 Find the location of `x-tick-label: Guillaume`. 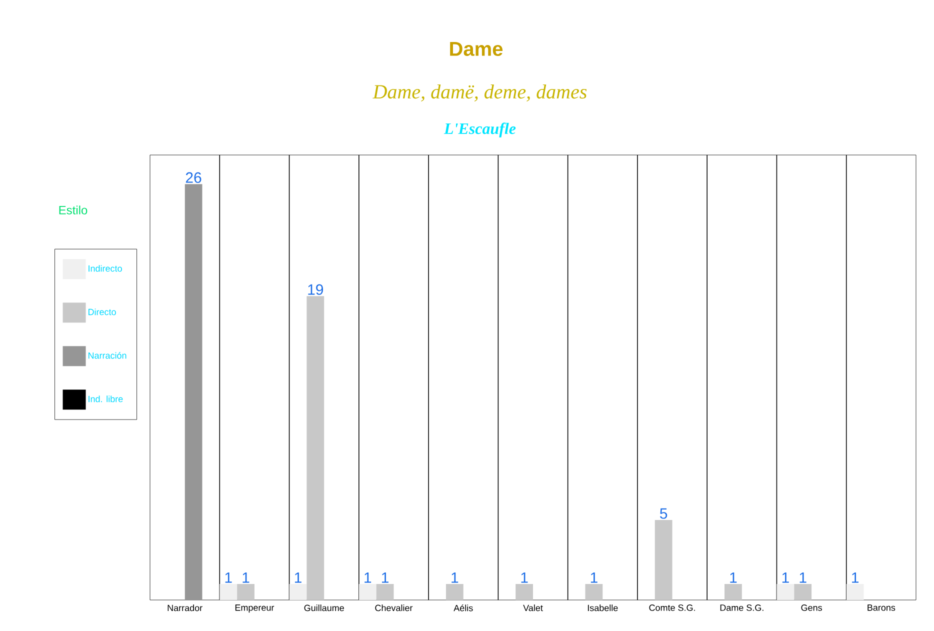

x-tick-label: Guillaume is located at coordinates (324, 608).